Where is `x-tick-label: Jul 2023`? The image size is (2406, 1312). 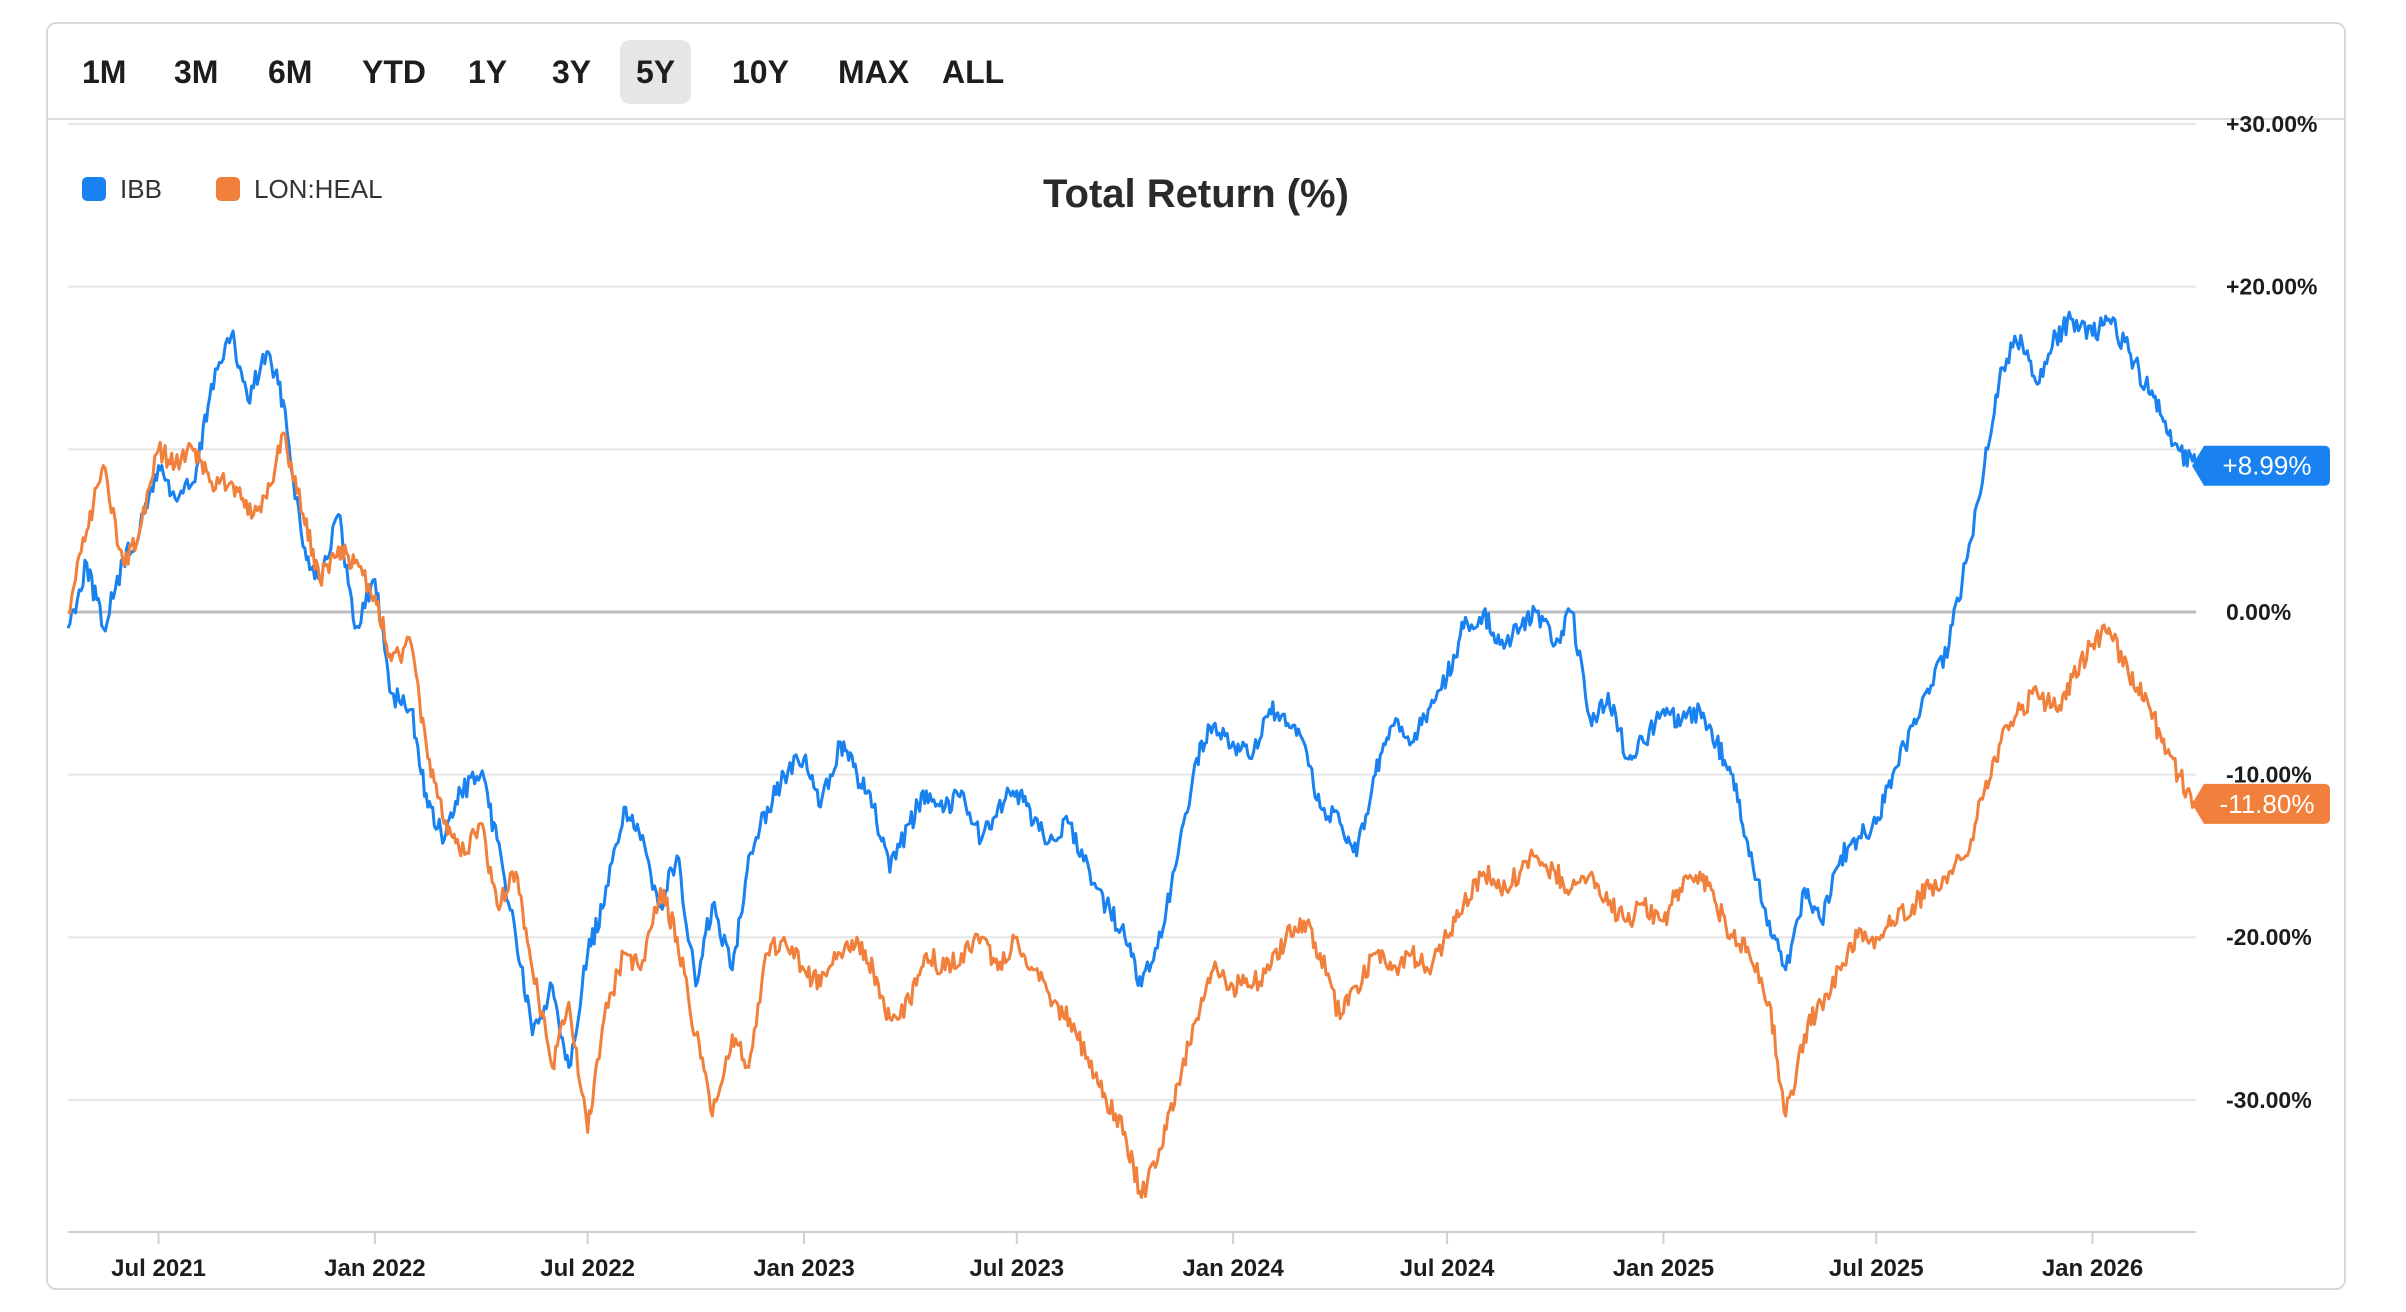
x-tick-label: Jul 2023 is located at coordinates (1016, 1268).